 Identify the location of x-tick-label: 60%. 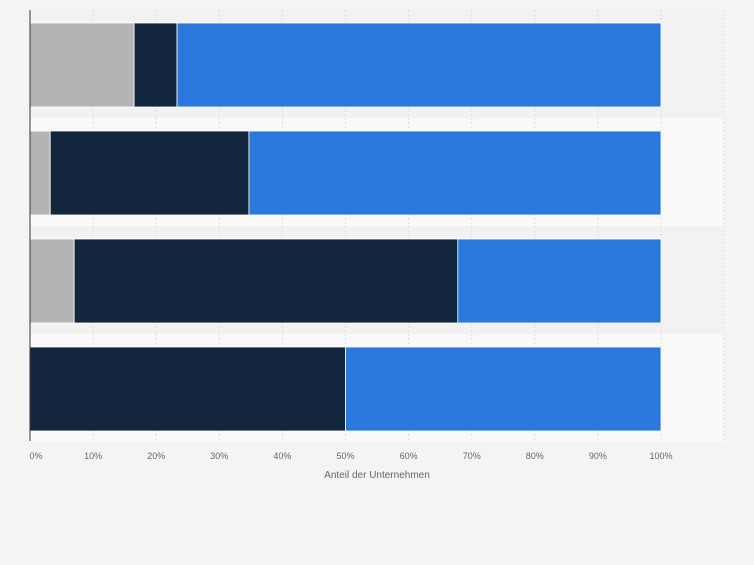
(409, 456).